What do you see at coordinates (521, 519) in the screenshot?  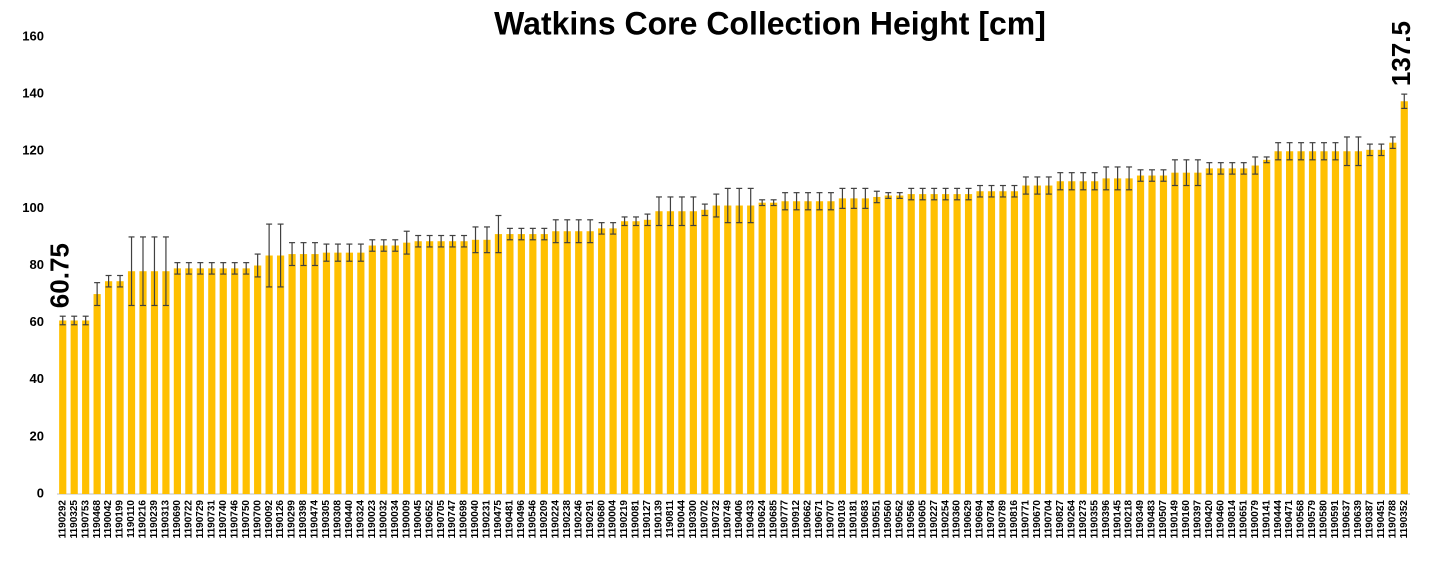 I see `x-tick-label: 1190496` at bounding box center [521, 519].